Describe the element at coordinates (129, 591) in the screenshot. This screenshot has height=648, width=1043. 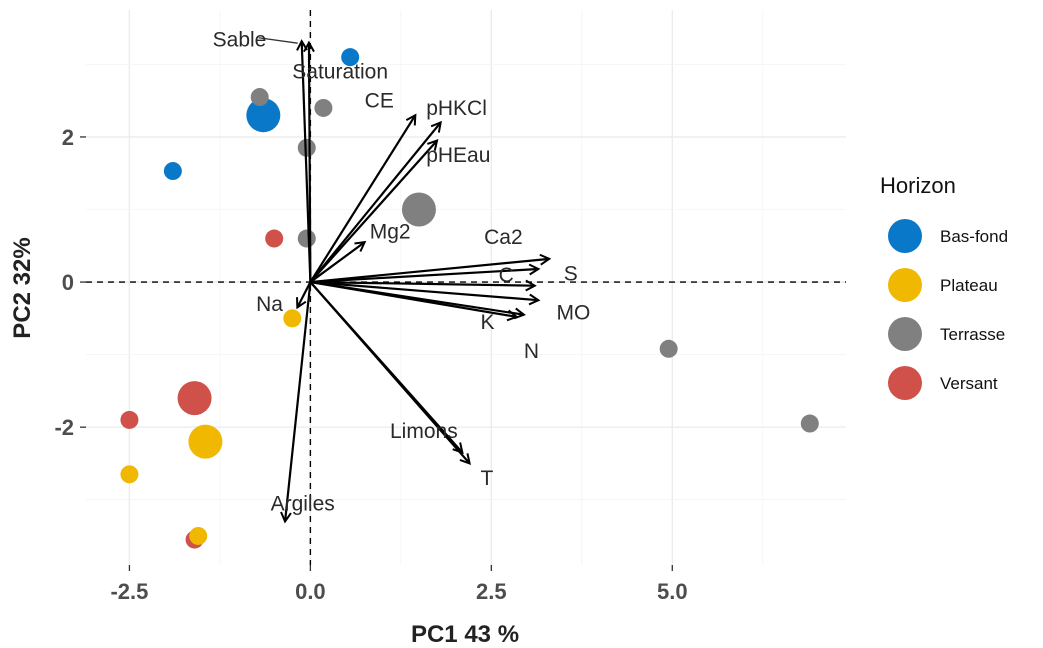
I see `x-tick-label: -2.5` at that location.